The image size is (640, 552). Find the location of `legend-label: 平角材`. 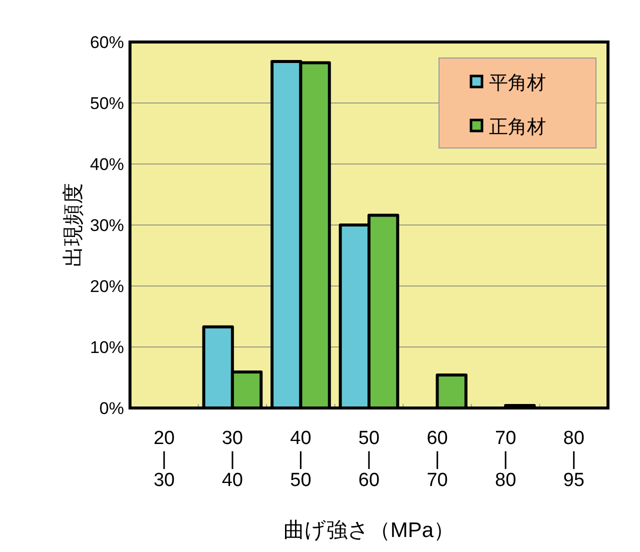

legend-label: 平角材 is located at coordinates (517, 83).